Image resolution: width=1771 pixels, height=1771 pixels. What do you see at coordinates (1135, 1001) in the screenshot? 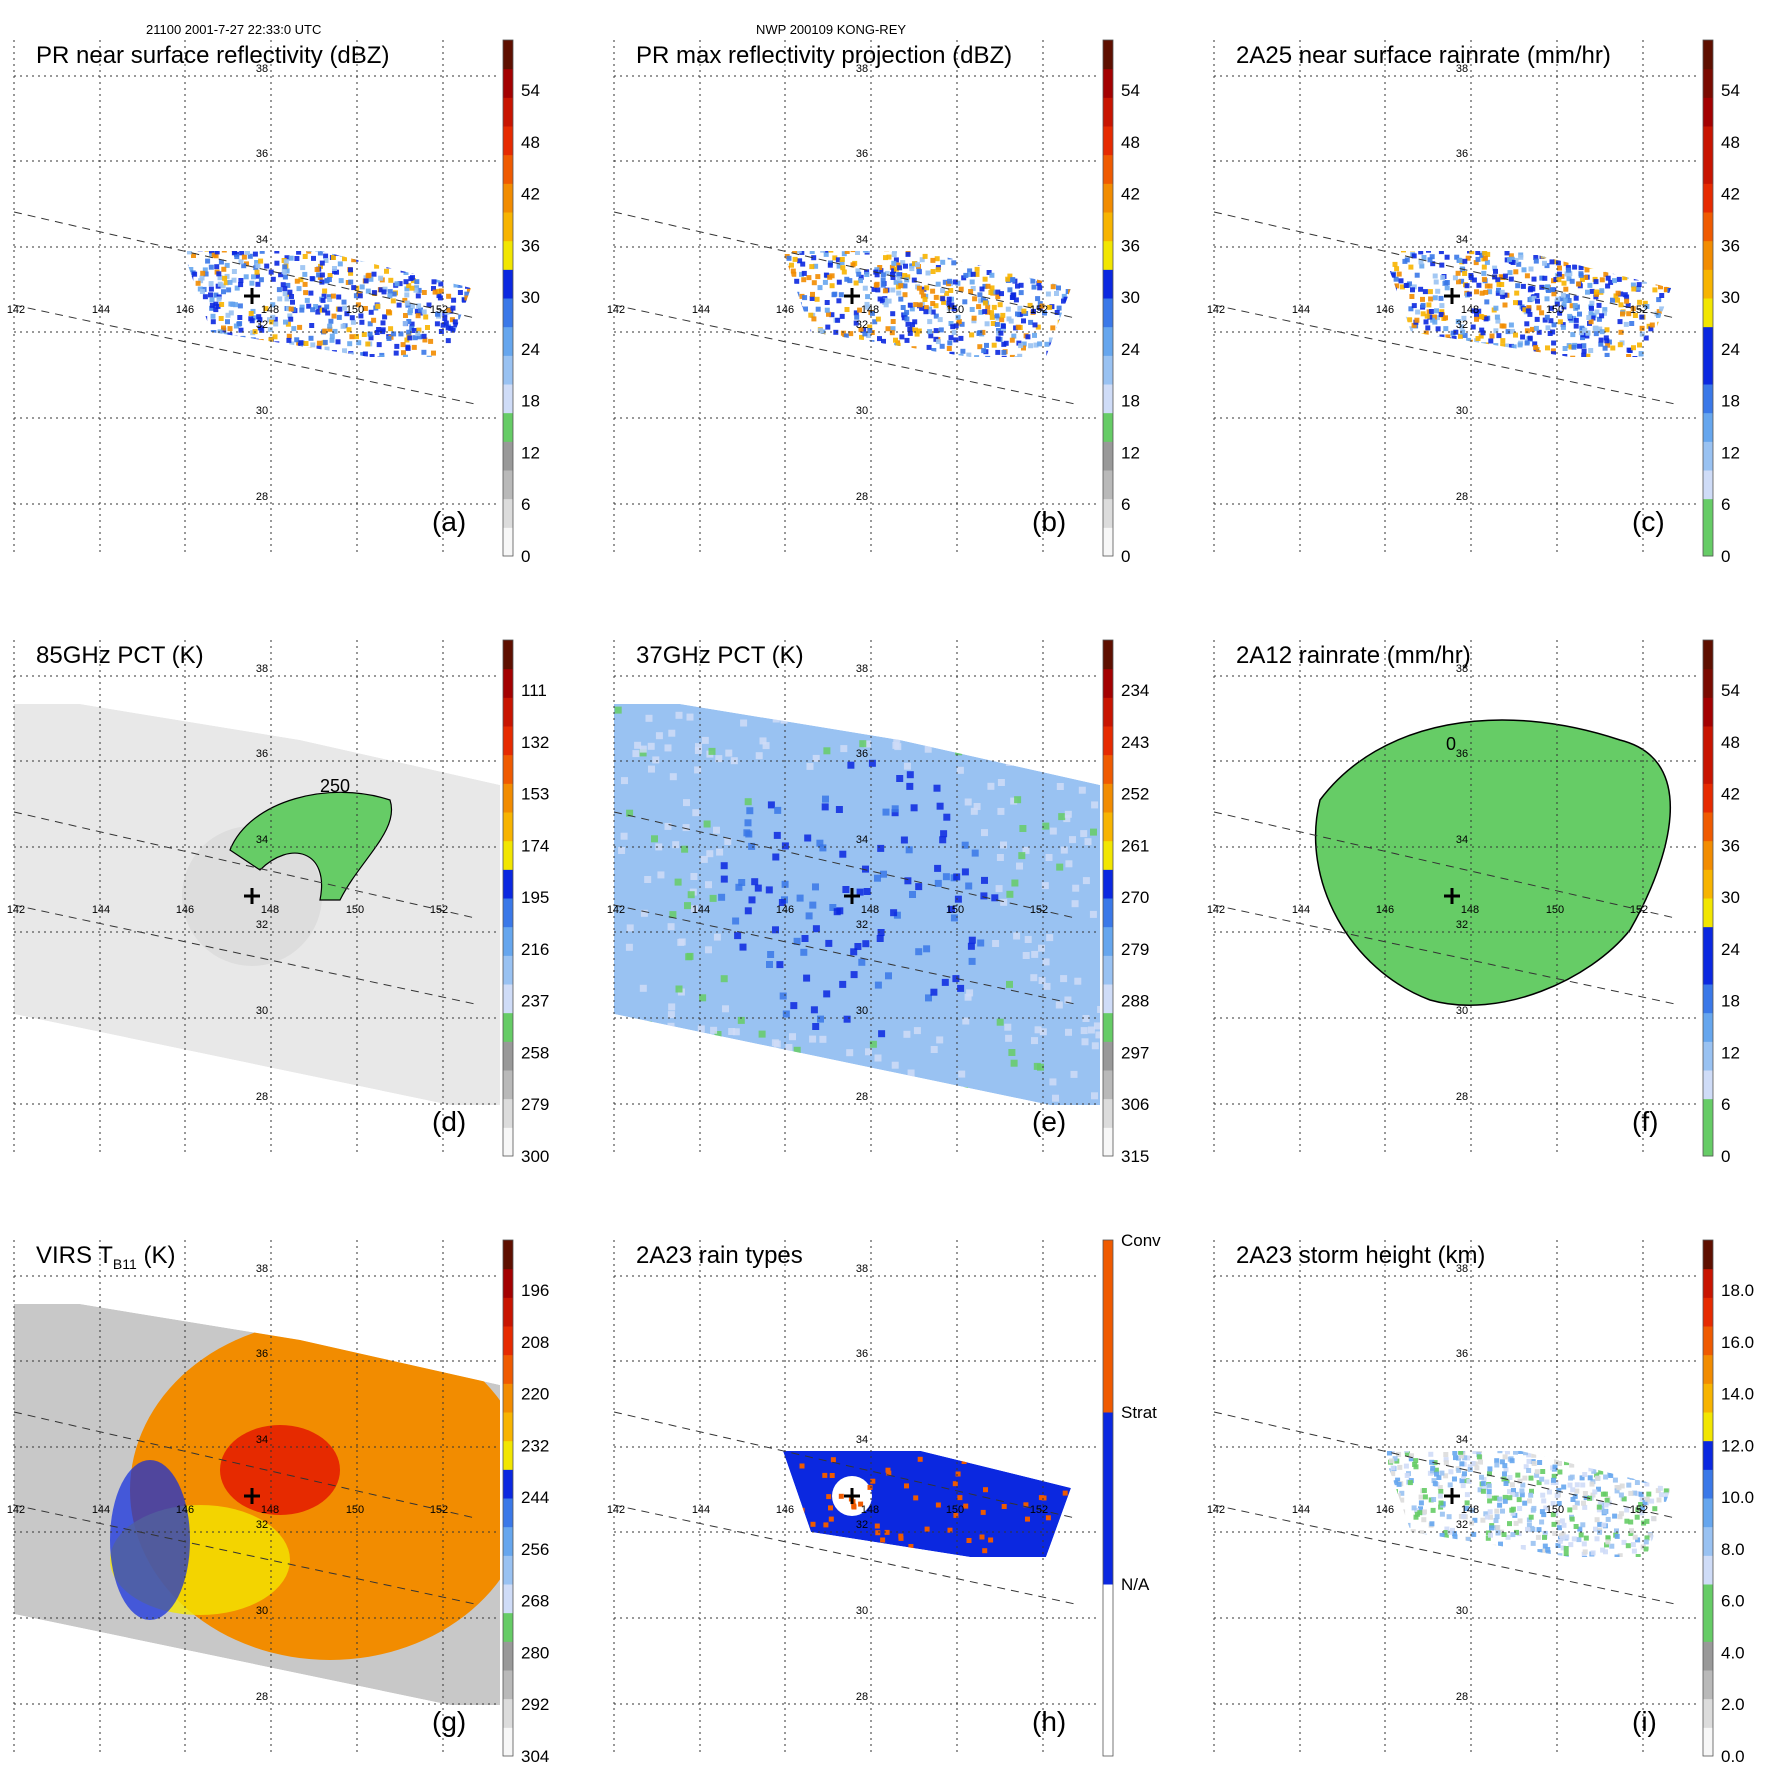
I see `colorbar-tick-label: 288` at bounding box center [1135, 1001].